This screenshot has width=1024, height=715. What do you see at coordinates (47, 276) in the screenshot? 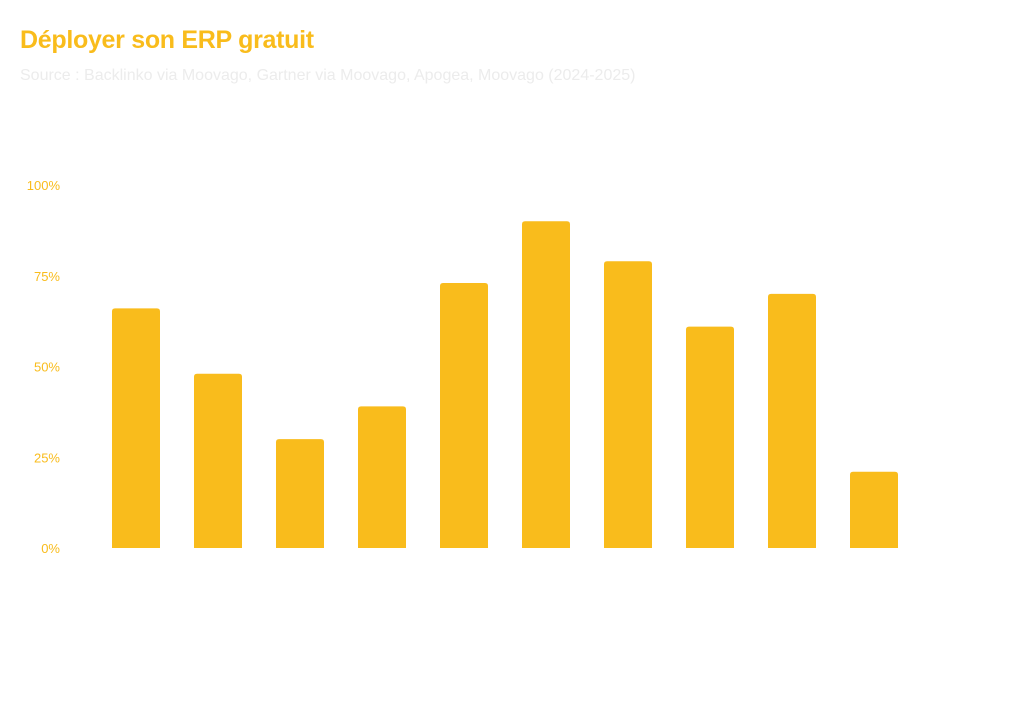
I see `y-tick-label: 75%` at bounding box center [47, 276].